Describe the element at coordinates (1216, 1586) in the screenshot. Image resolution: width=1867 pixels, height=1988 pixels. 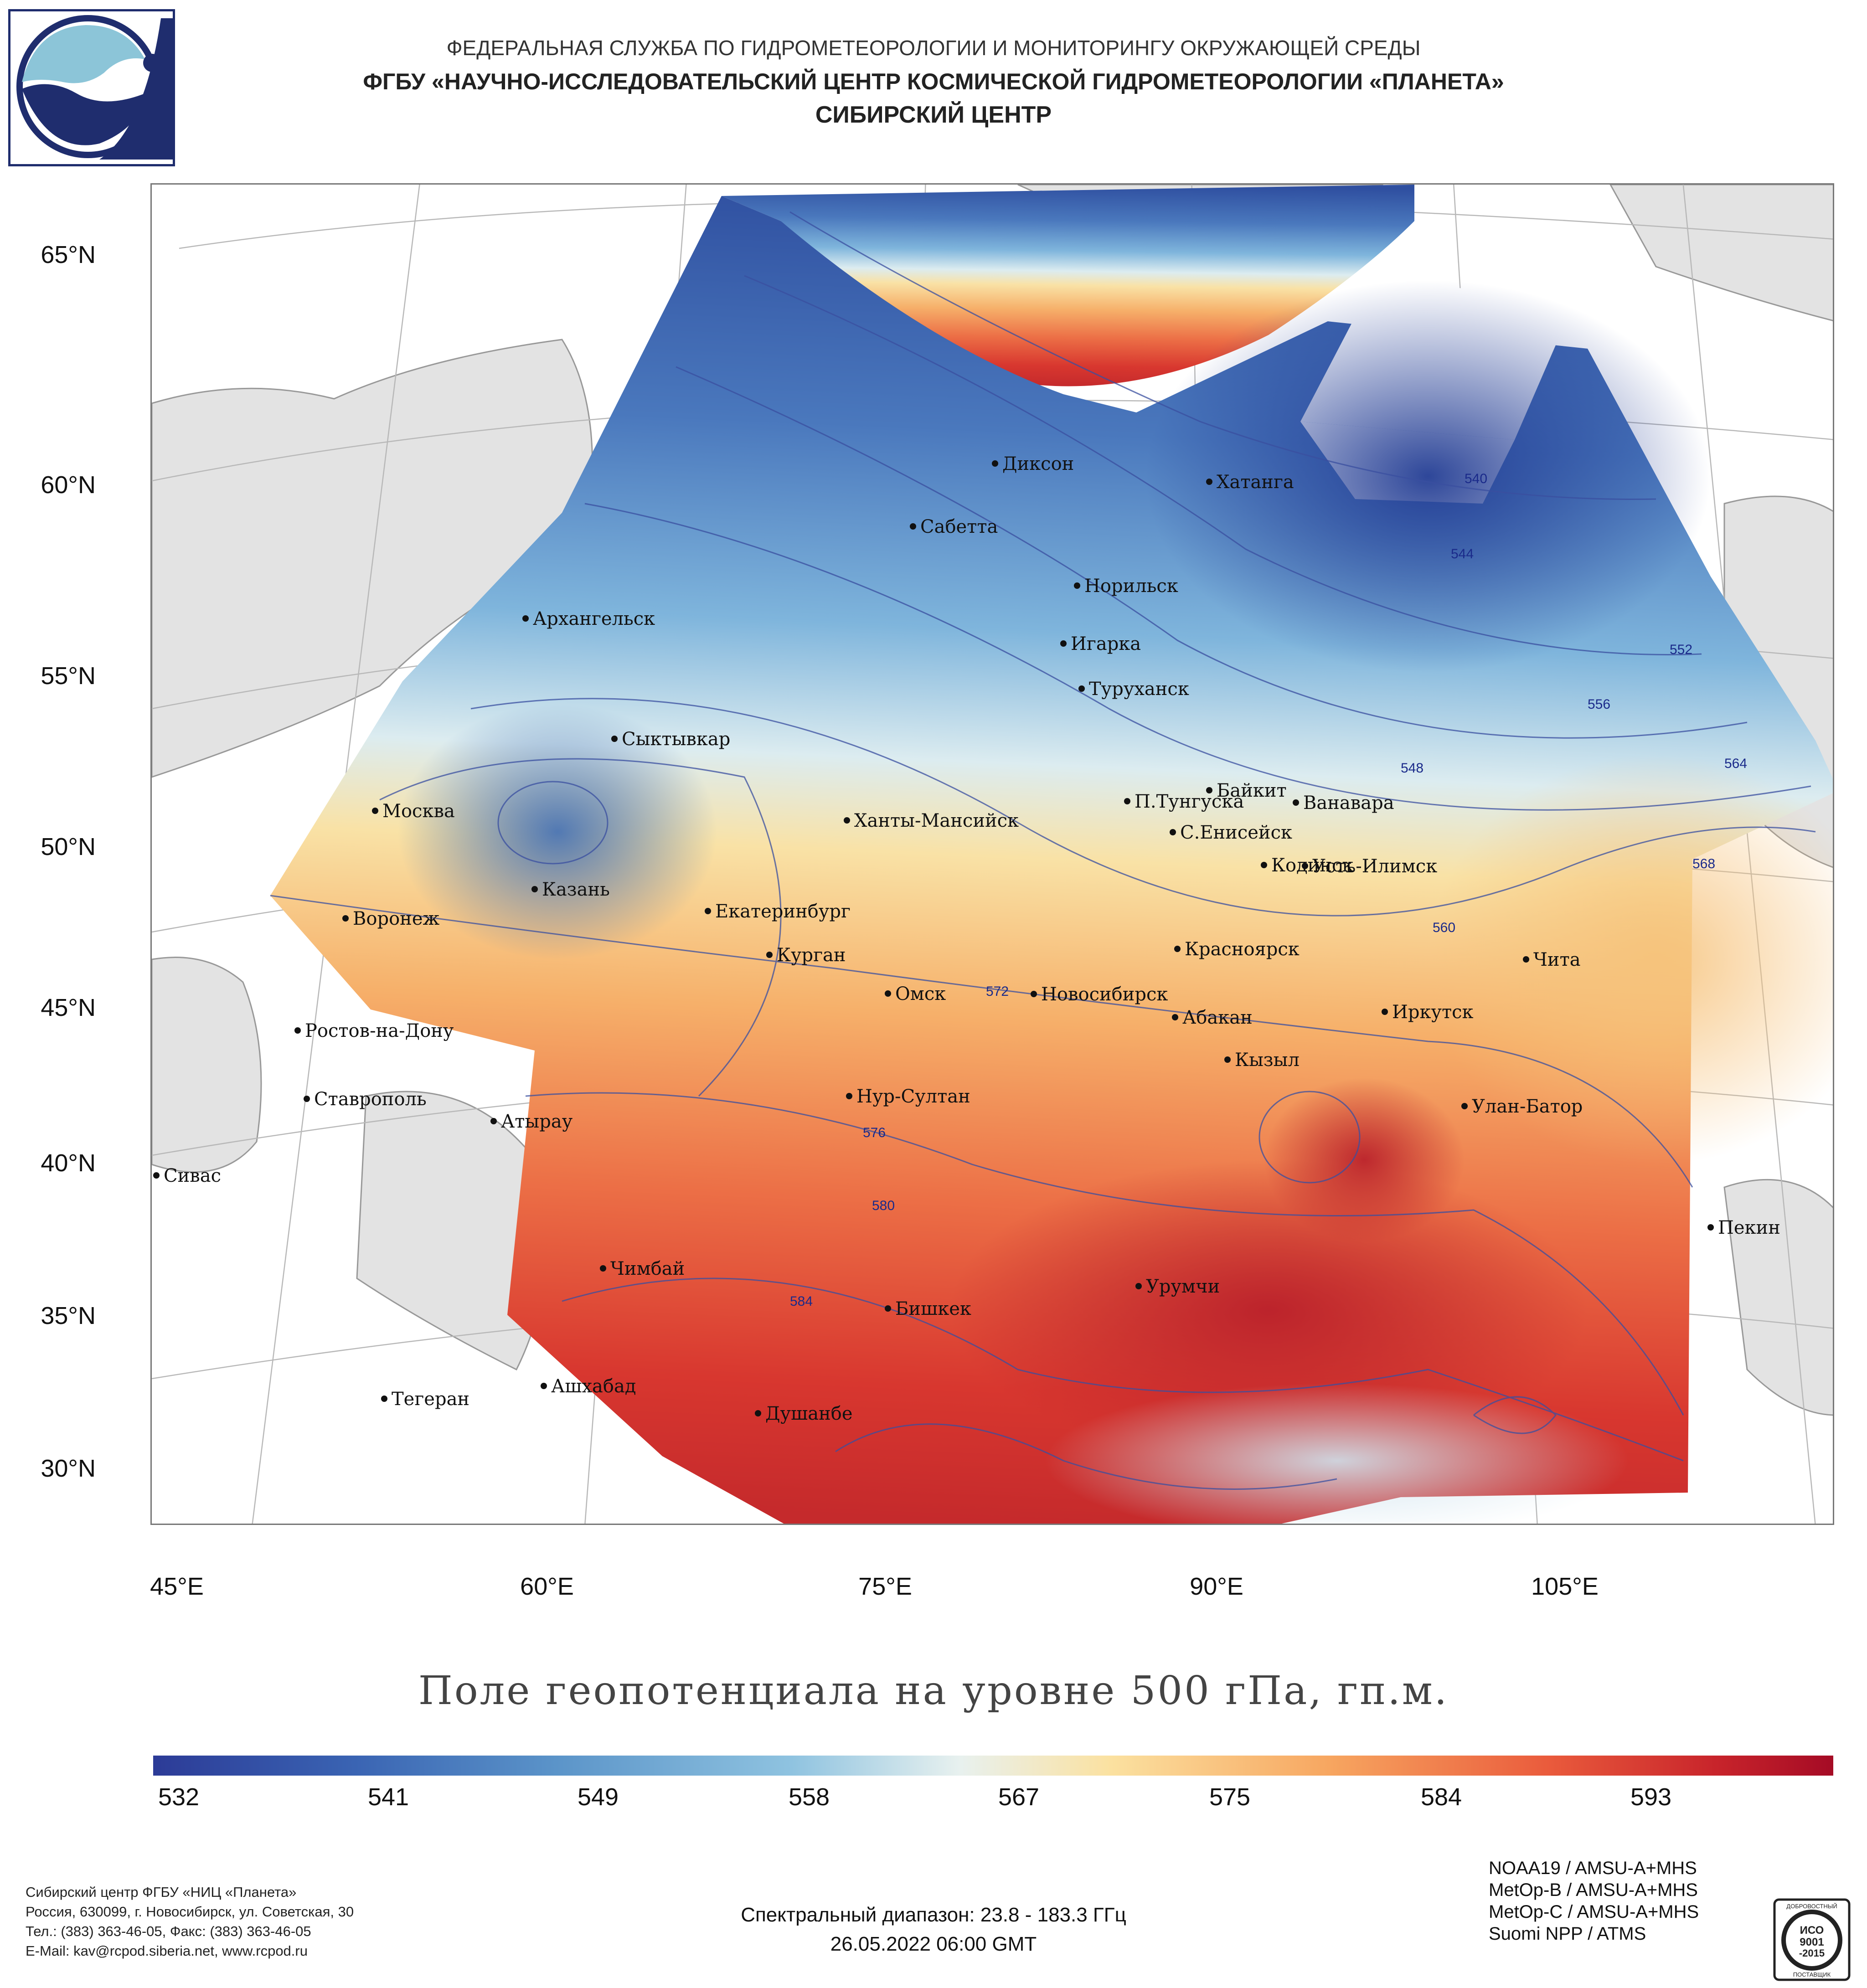
I see `lon-label-90e: 90°E` at that location.